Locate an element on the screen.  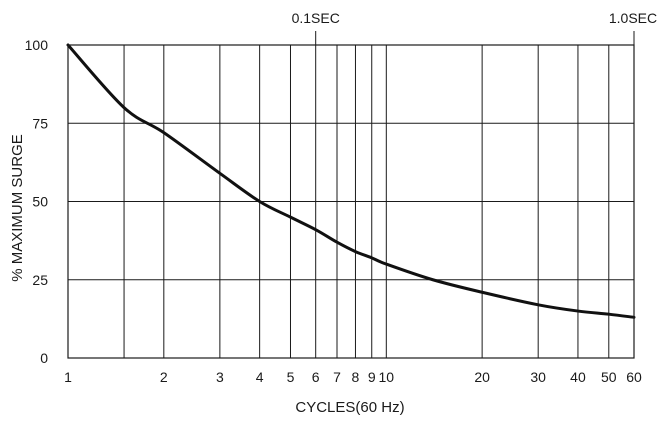
x-axis-title: CYCLES(60 Hz) is located at coordinates (349, 407).